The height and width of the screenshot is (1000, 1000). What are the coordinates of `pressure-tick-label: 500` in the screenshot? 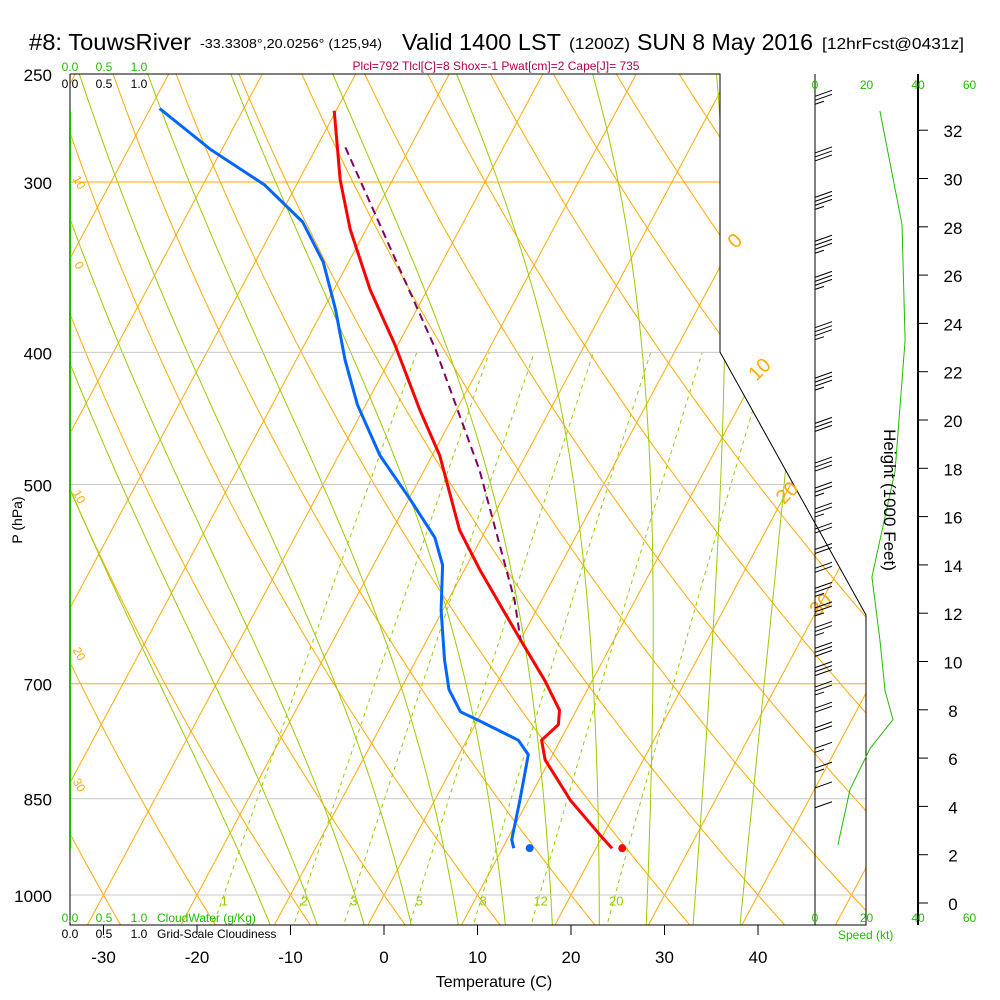 It's located at (38, 485).